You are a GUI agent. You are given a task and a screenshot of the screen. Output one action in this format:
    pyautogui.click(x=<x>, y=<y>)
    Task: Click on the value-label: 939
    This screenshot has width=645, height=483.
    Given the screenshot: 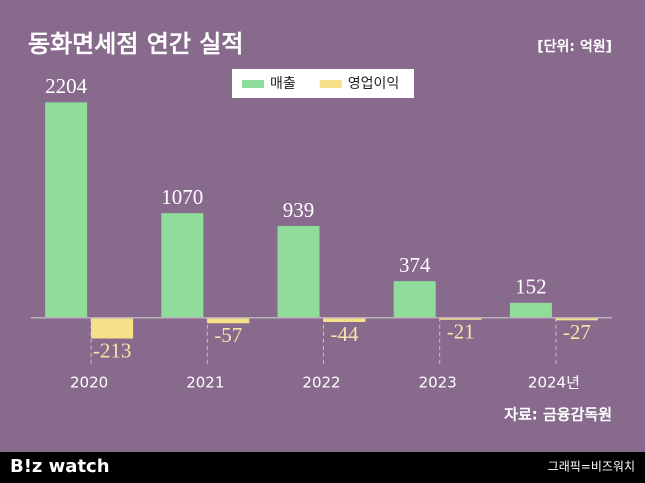 What is the action you would take?
    pyautogui.click(x=299, y=210)
    